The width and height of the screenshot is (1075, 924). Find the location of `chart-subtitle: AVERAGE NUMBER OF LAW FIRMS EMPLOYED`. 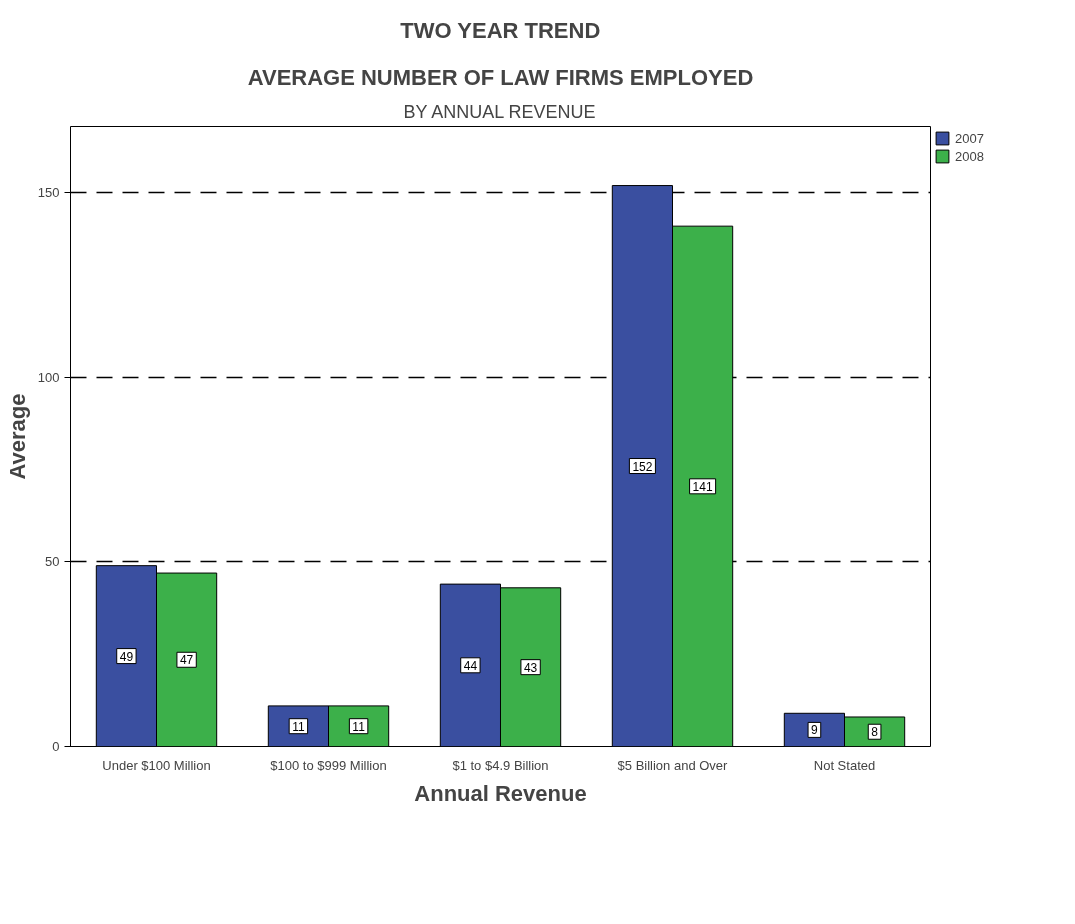

chart-subtitle: AVERAGE NUMBER OF LAW FIRMS EMPLOYED is located at coordinates (500, 77).